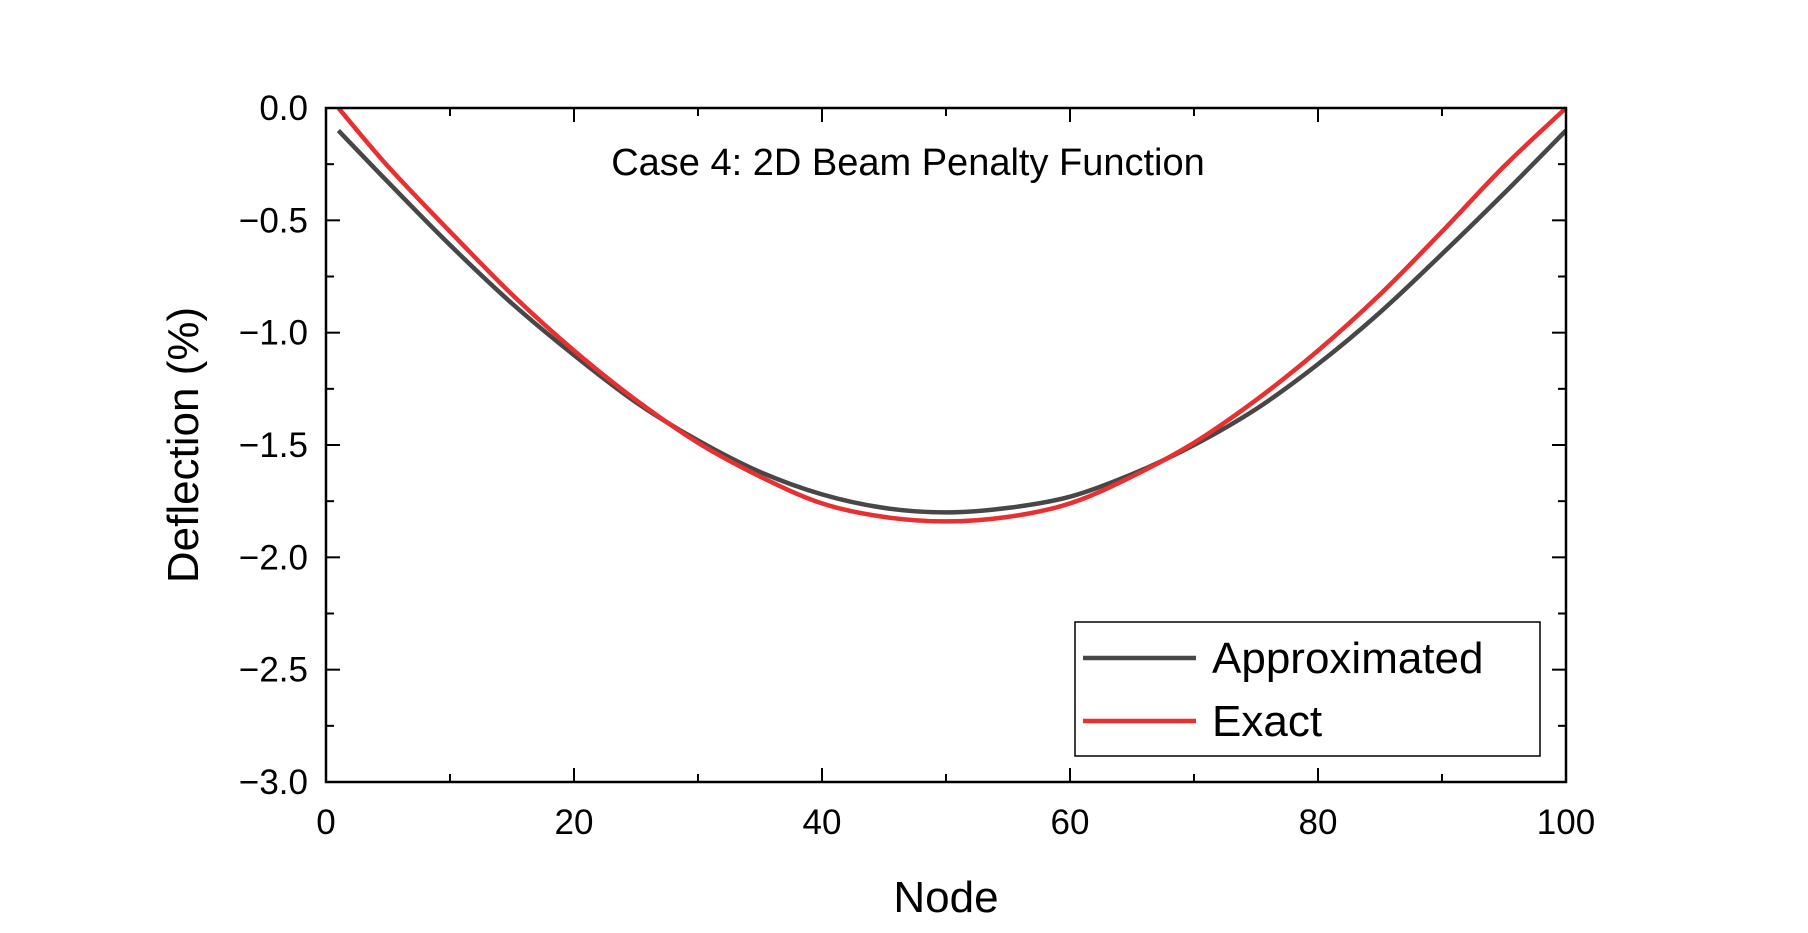  What do you see at coordinates (1070, 822) in the screenshot?
I see `x-tick-label: 60` at bounding box center [1070, 822].